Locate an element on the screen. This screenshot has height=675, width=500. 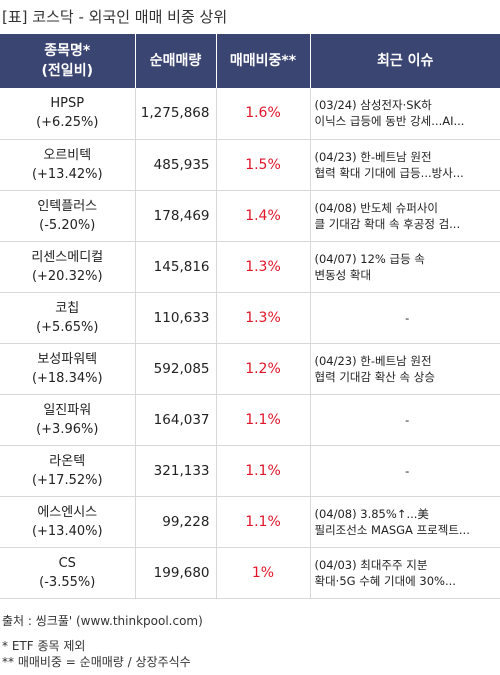
issue-line1: (04/08) 3.85%↑...美 is located at coordinates (371, 513).